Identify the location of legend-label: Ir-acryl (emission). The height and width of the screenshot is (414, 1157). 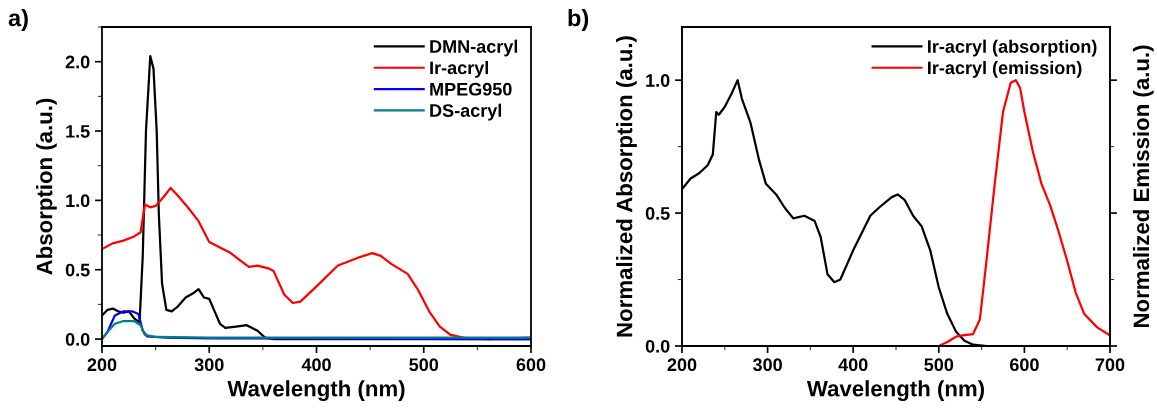
(1005, 69).